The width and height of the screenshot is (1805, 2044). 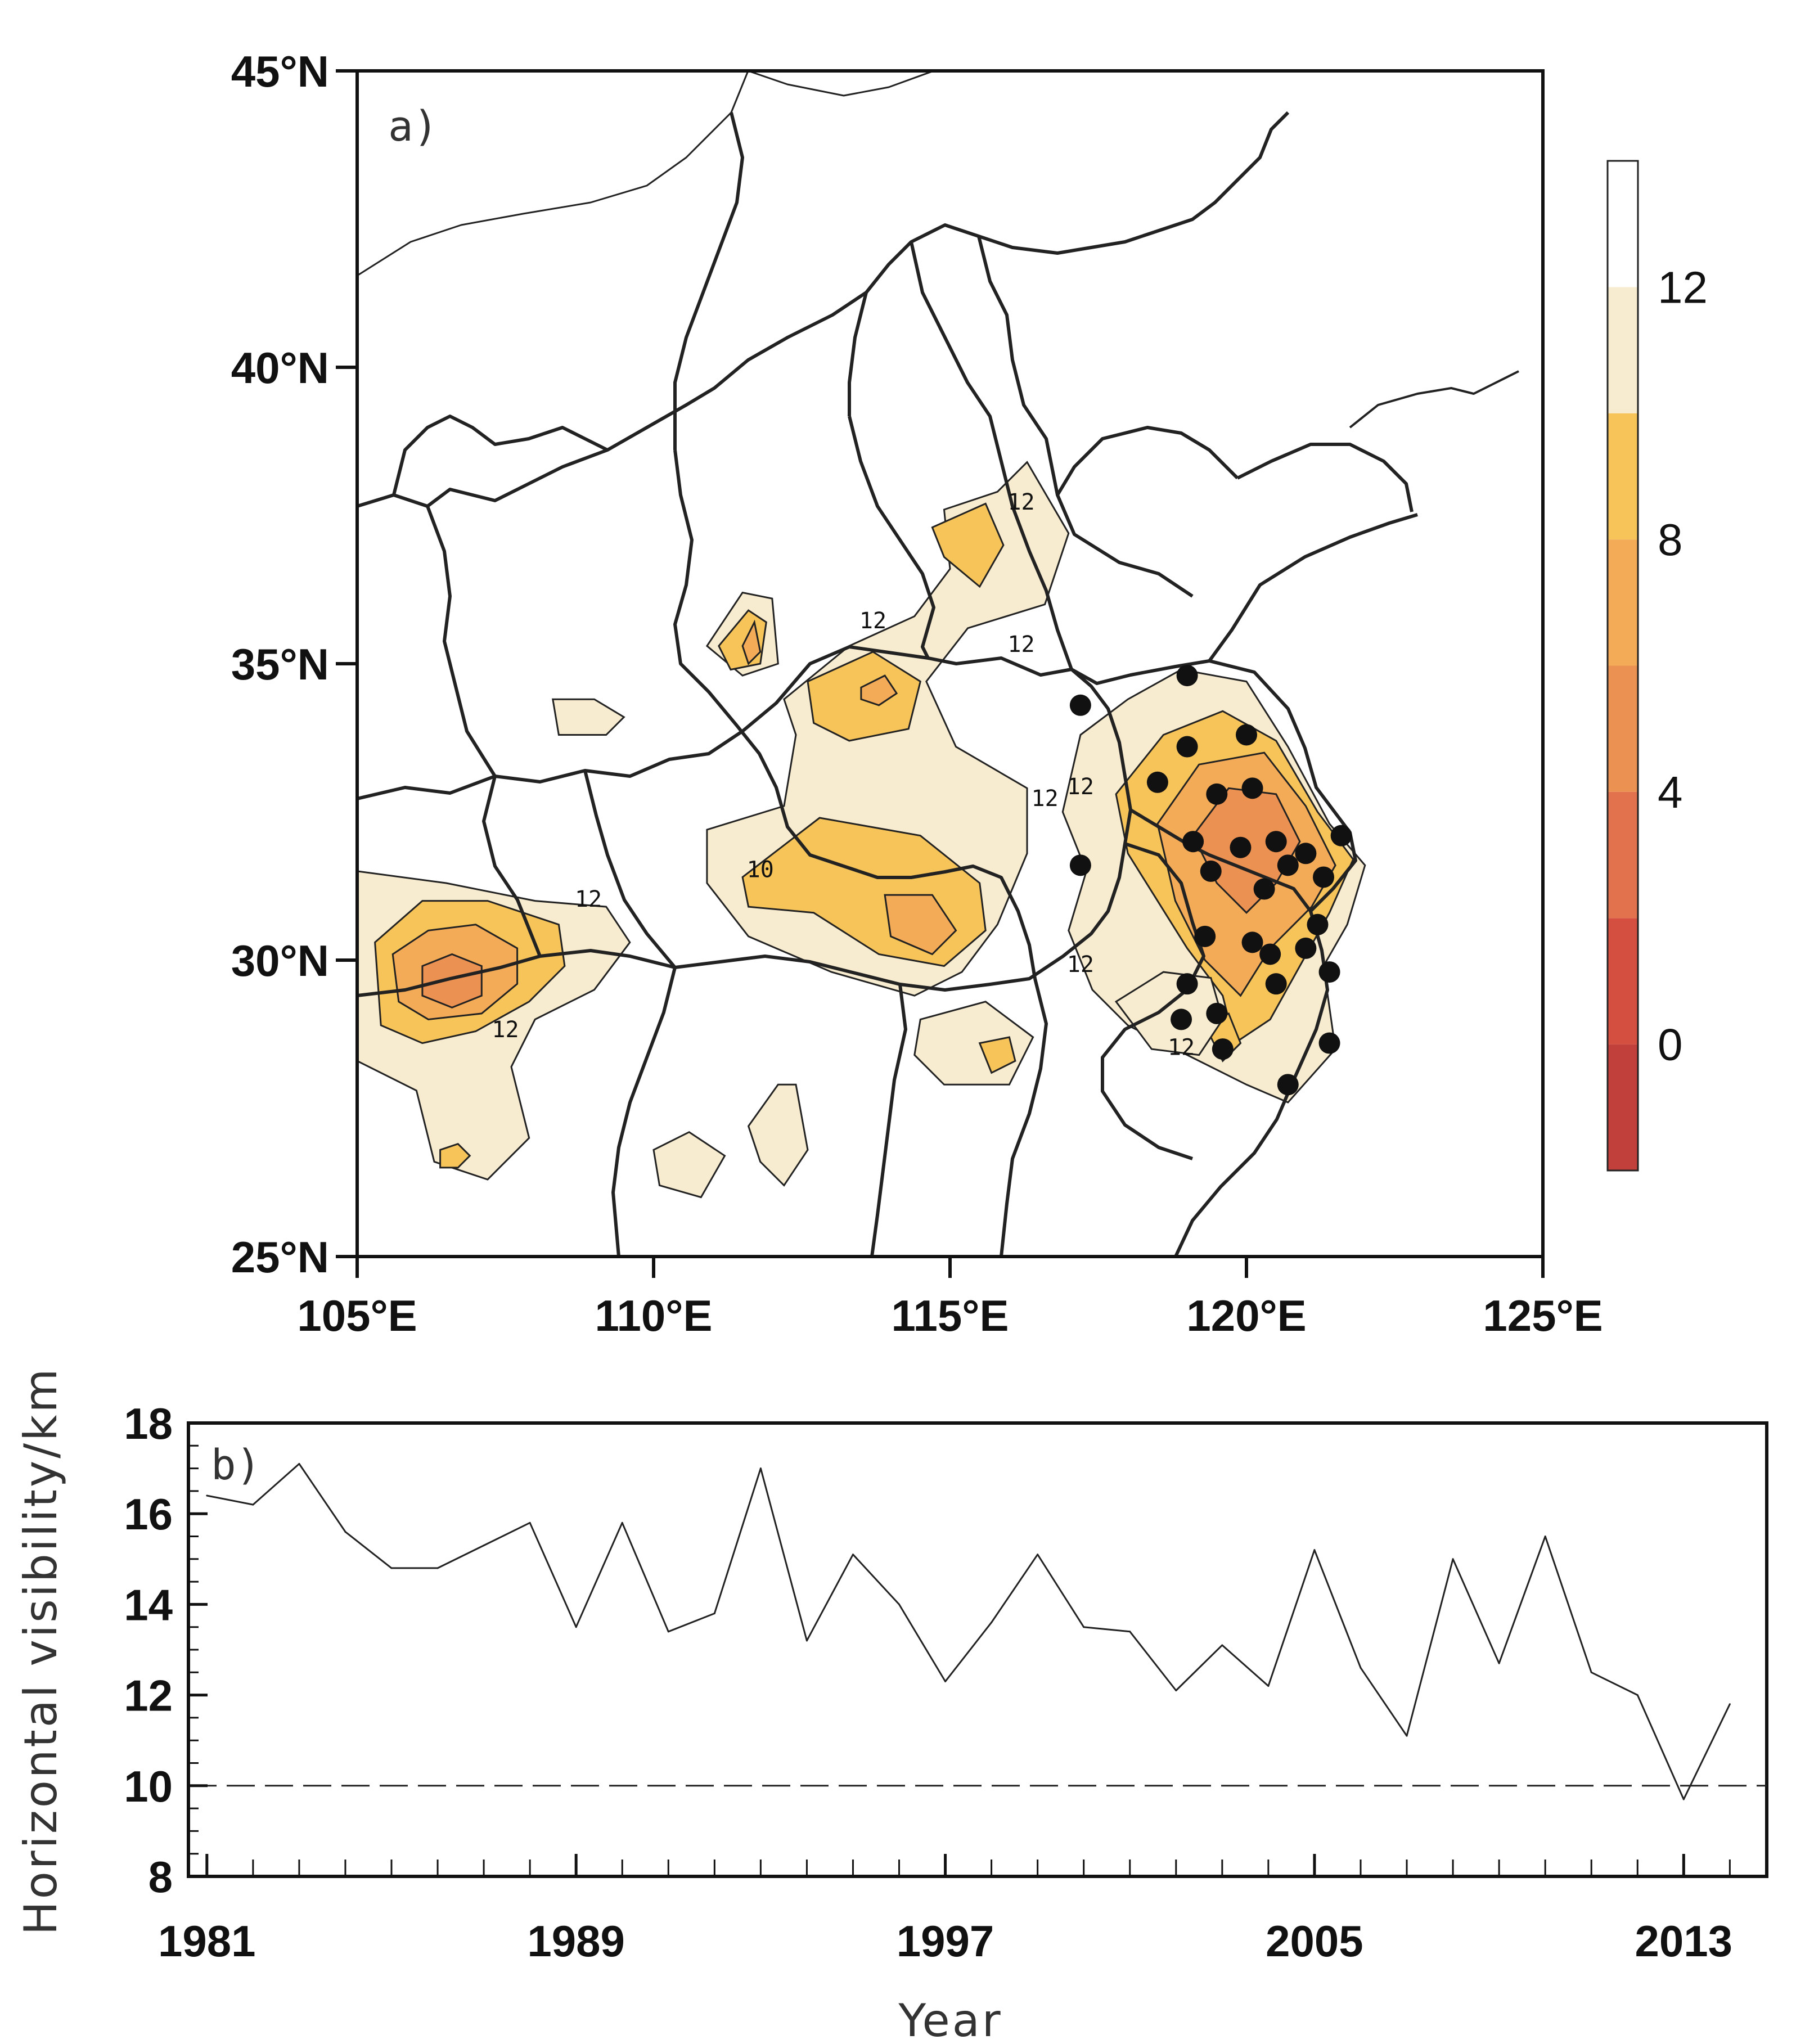 What do you see at coordinates (166, 1650) in the screenshot?
I see `y-axis: 8 10 12 14 16 18` at bounding box center [166, 1650].